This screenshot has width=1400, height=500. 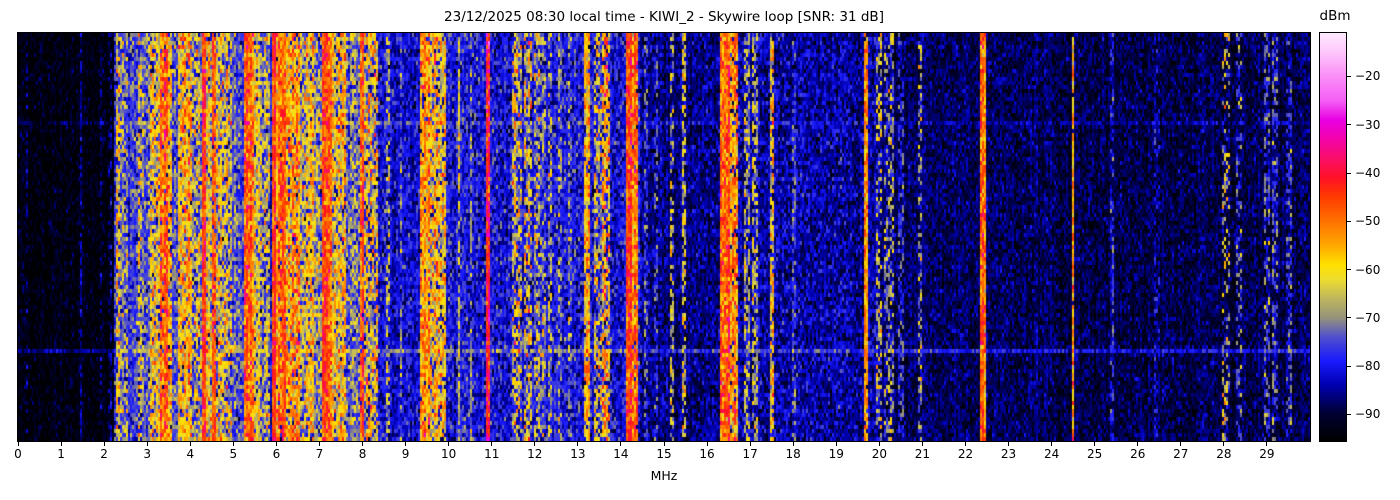 I want to click on x-tick-label: 2, so click(x=104, y=454).